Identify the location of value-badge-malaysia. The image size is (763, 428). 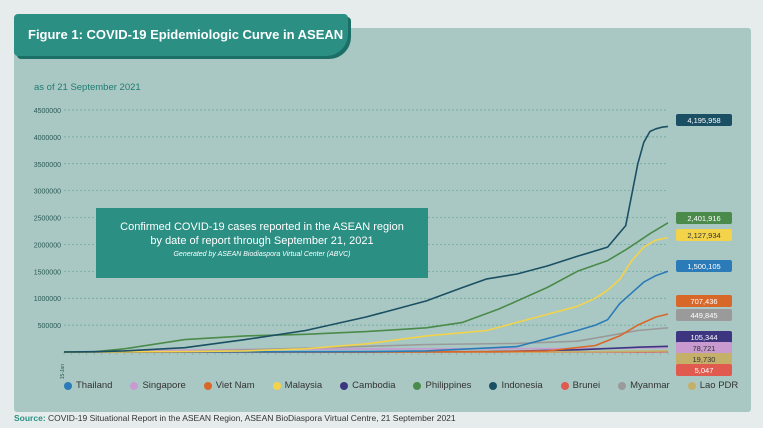
(704, 235).